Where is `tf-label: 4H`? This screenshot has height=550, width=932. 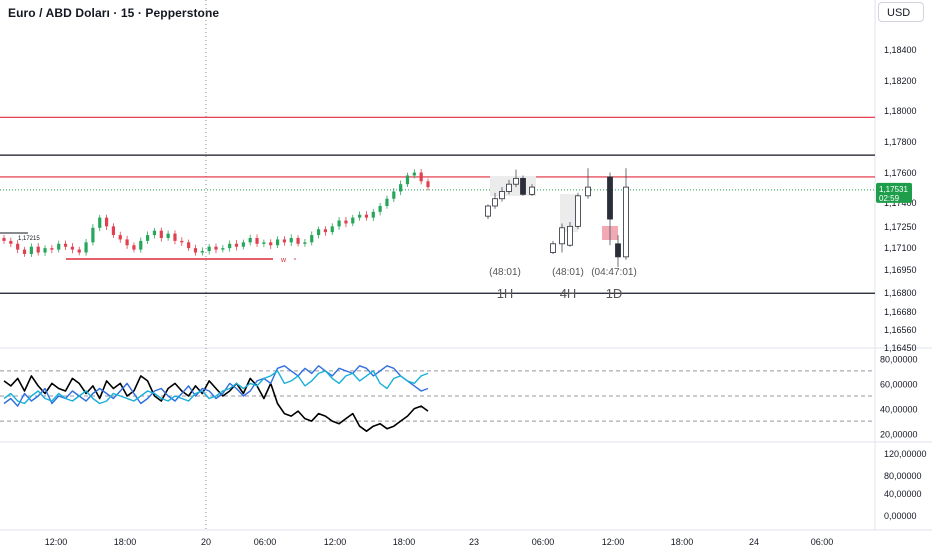
tf-label: 4H is located at coordinates (568, 293).